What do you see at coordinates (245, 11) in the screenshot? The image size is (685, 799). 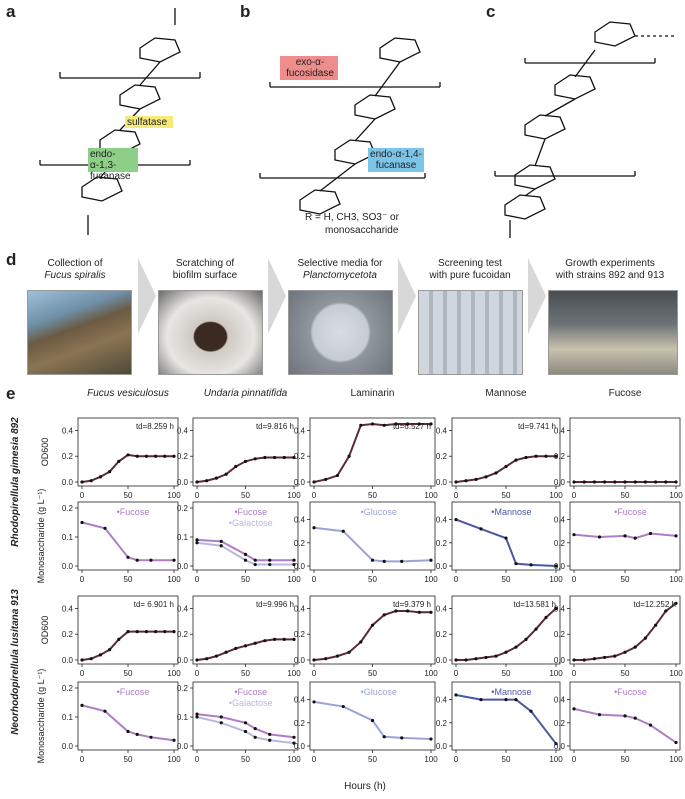 I see `panel-label-b: b` at bounding box center [245, 11].